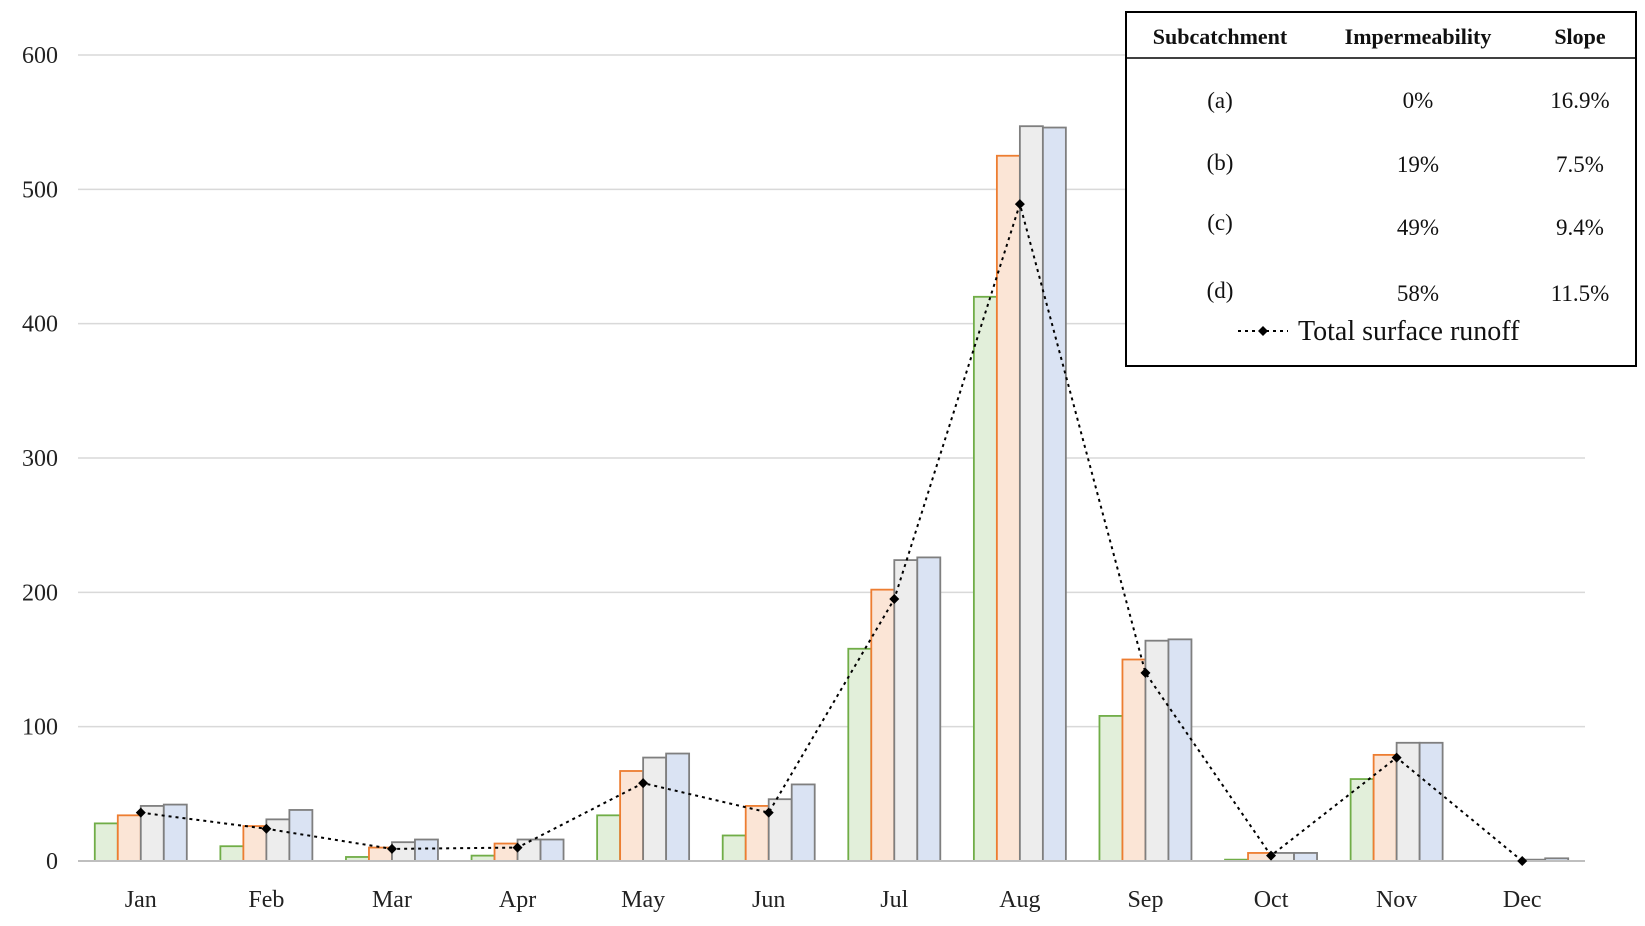 Image resolution: width=1645 pixels, height=926 pixels. Describe the element at coordinates (1418, 293) in the screenshot. I see `legend-cell-r3-c1: 58%` at that location.